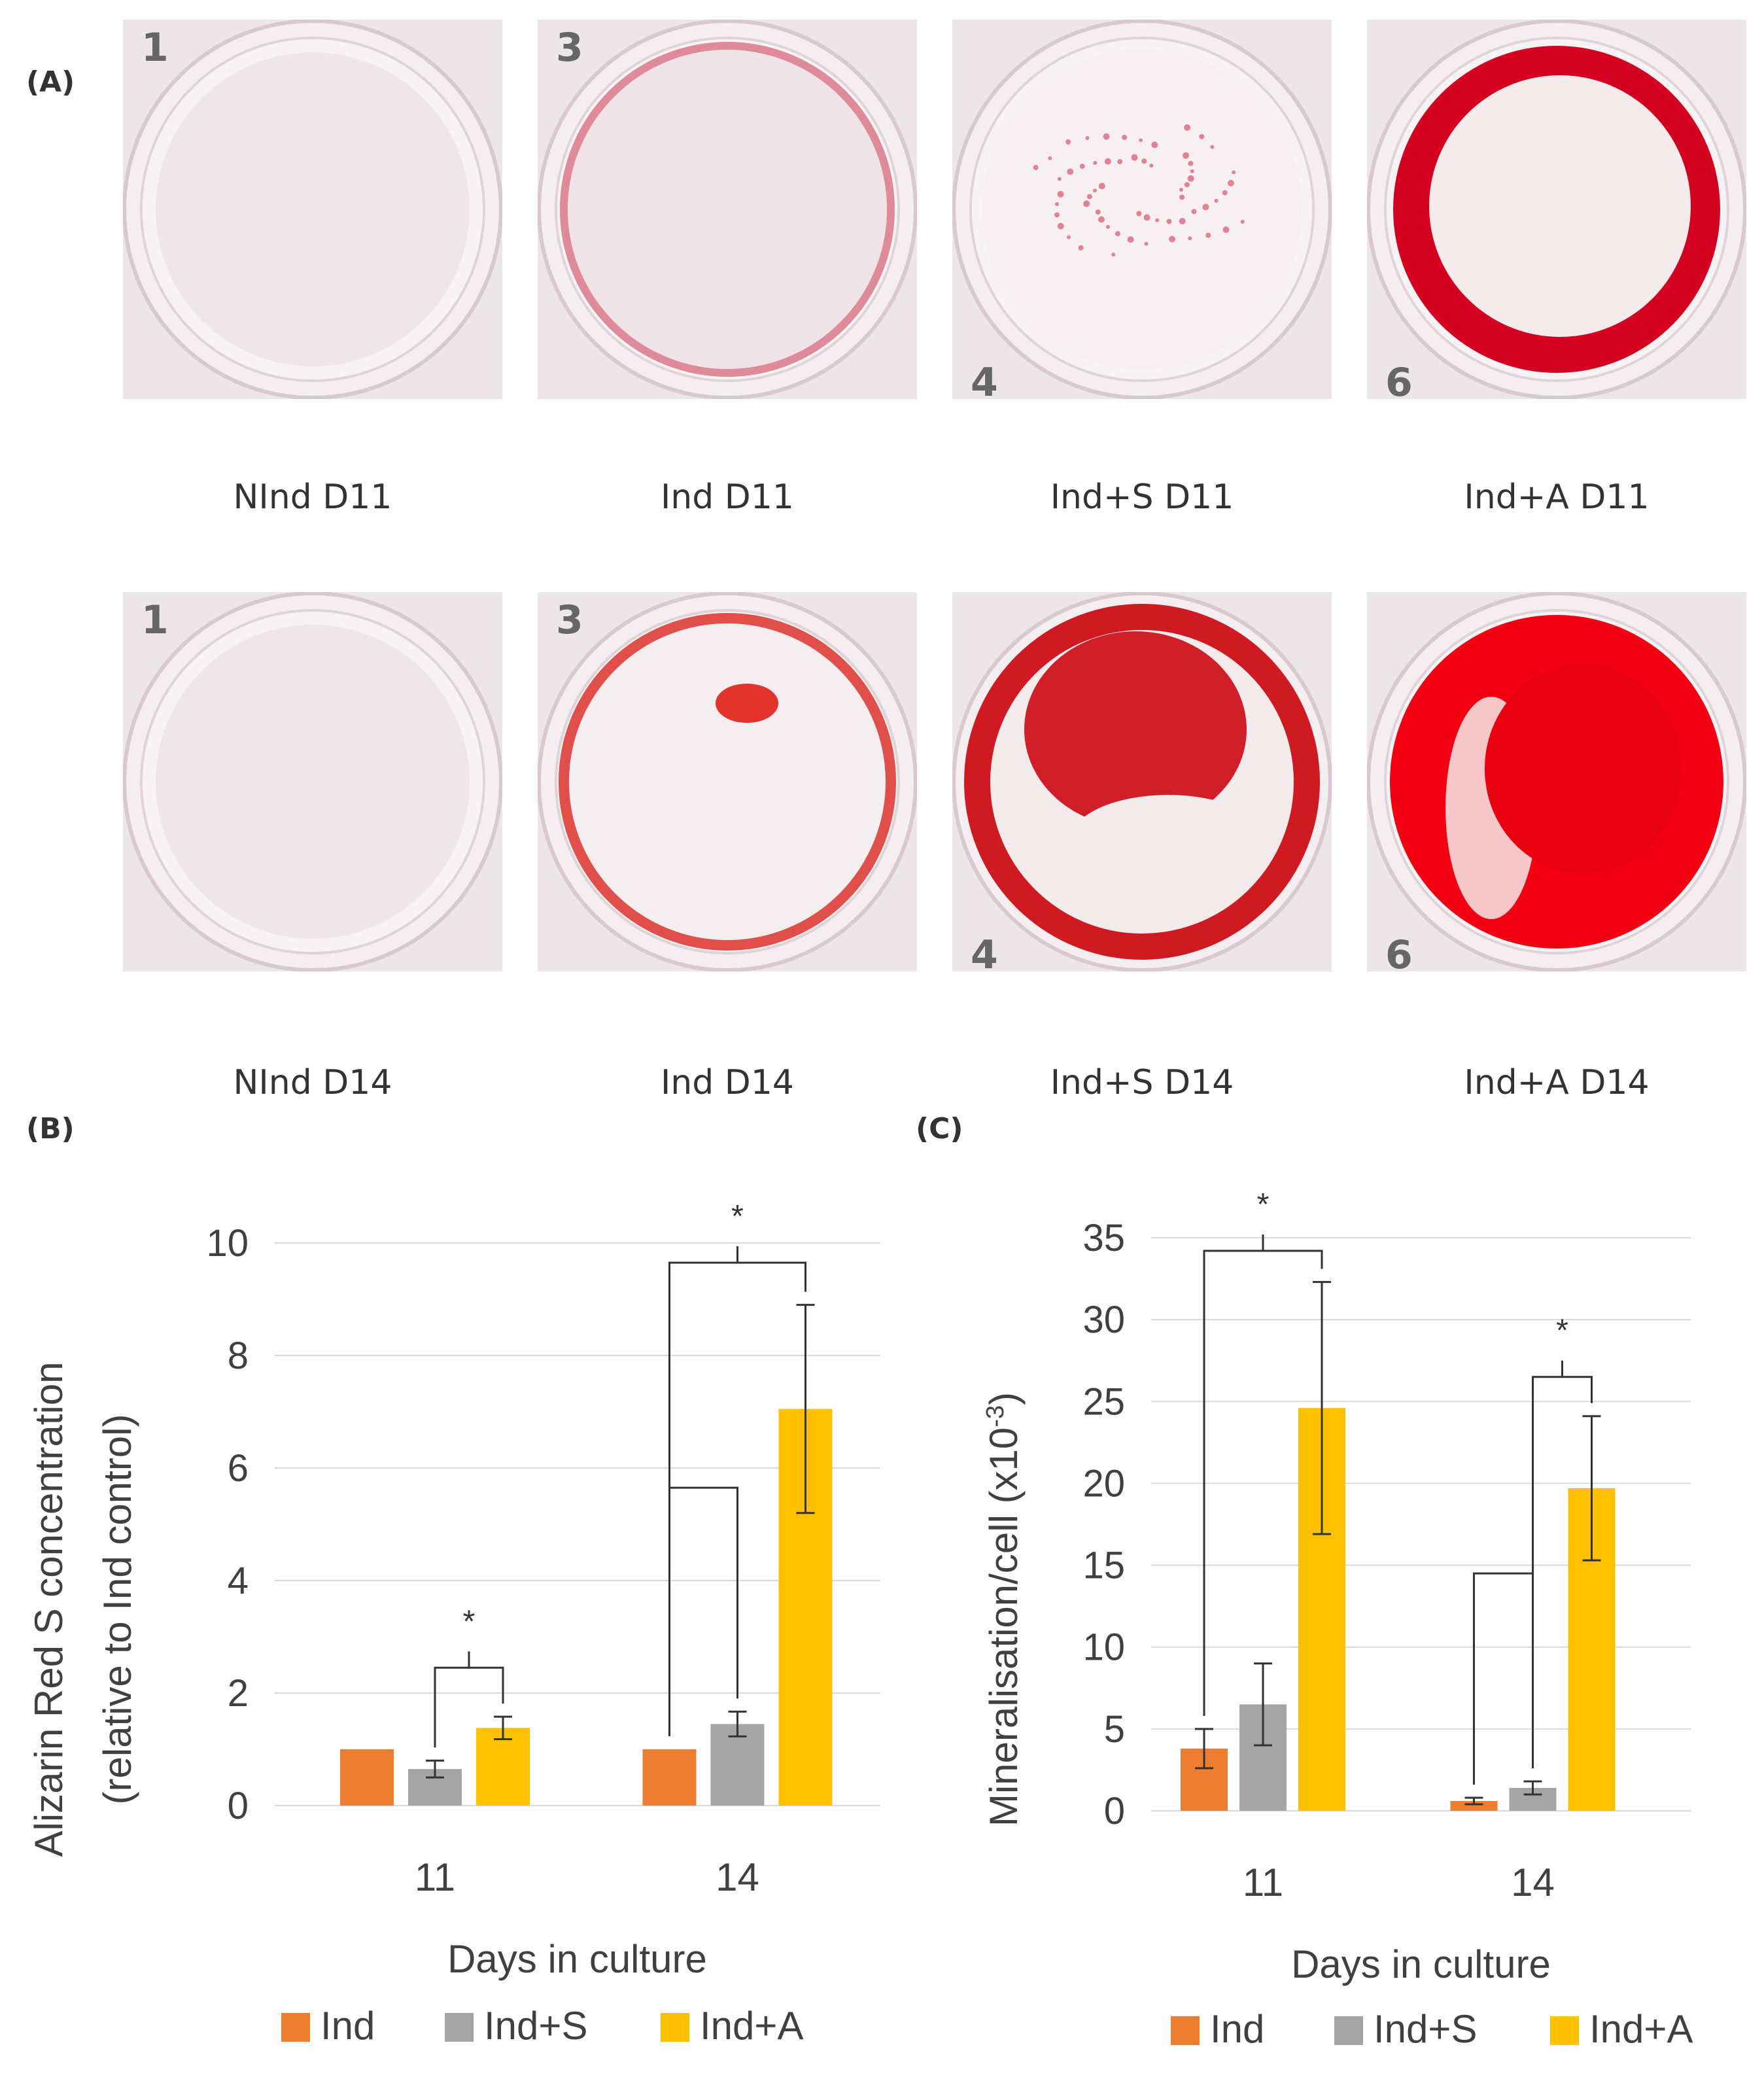 This screenshot has width=1764, height=2081. What do you see at coordinates (1136, 729) in the screenshot?
I see `stain-patch` at bounding box center [1136, 729].